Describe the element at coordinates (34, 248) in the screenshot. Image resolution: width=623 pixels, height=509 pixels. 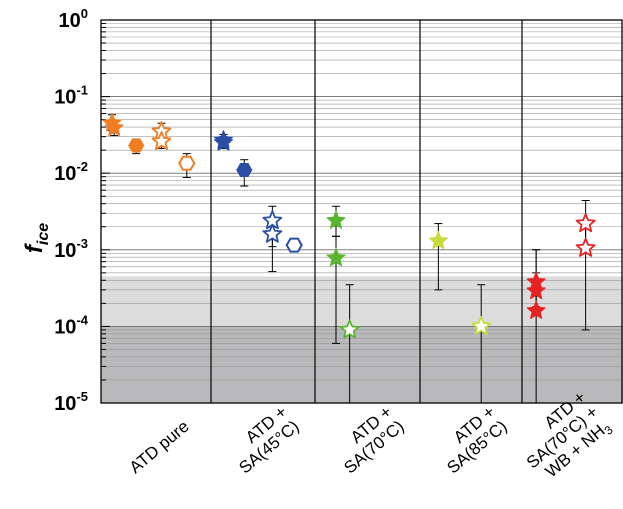
I see `y-axis-label-main: f` at that location.